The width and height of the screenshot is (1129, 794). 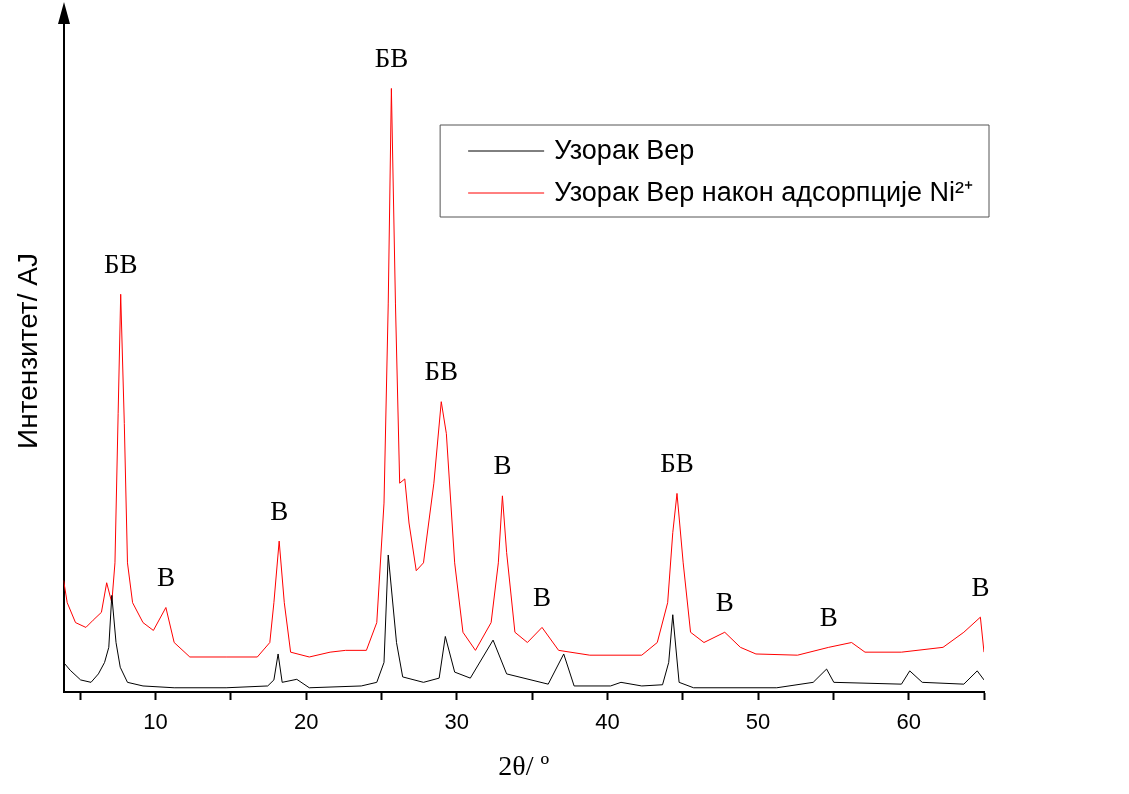 What do you see at coordinates (155, 722) in the screenshot?
I see `x-tick-label: 10` at bounding box center [155, 722].